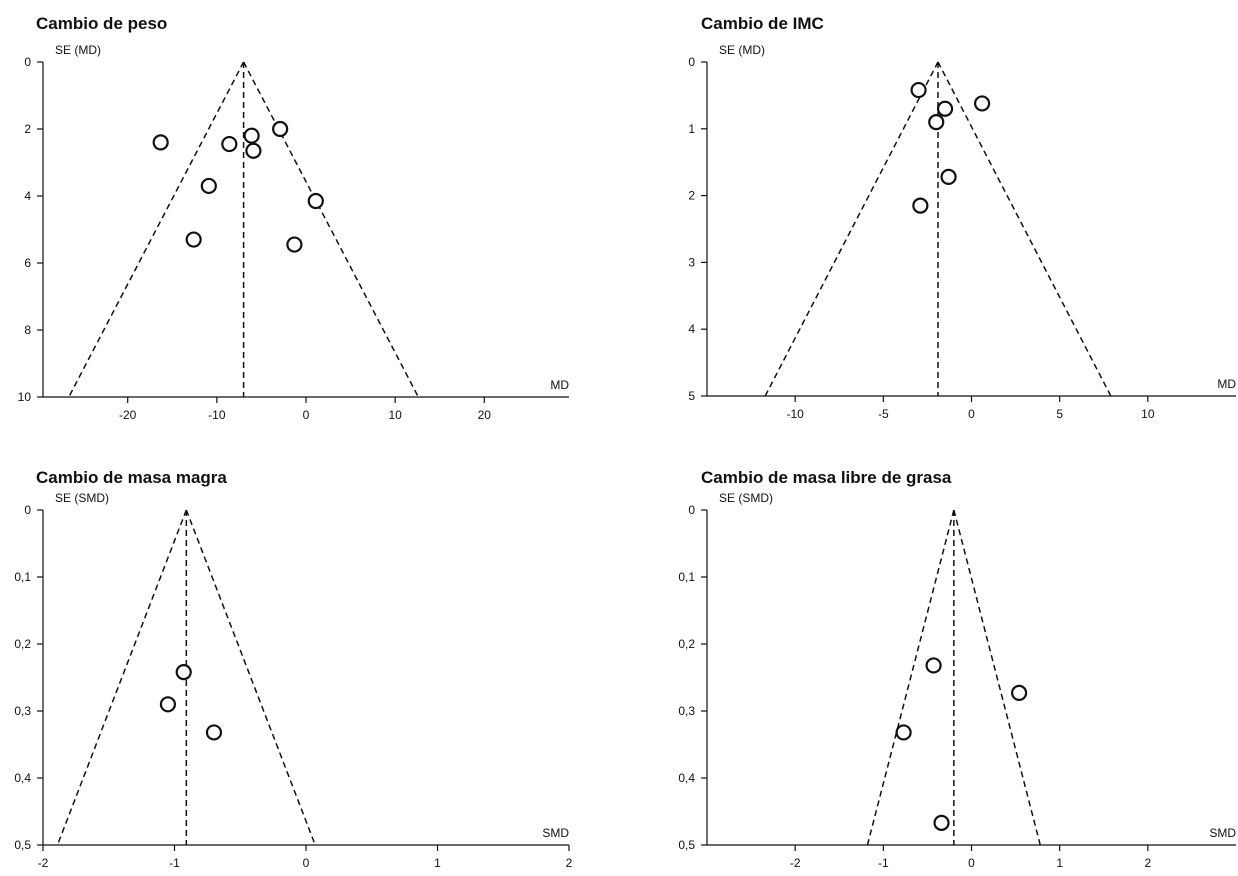 The image size is (1238, 876). What do you see at coordinates (1059, 414) in the screenshot?
I see `x-tick-label: 5` at bounding box center [1059, 414].